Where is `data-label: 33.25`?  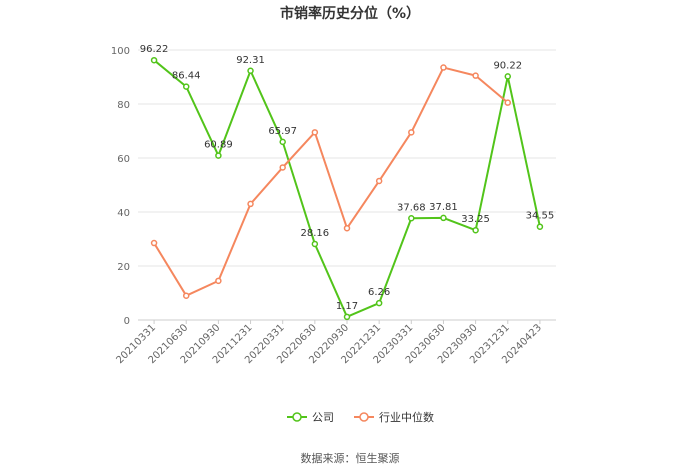
data-label: 33.25 is located at coordinates (475, 219).